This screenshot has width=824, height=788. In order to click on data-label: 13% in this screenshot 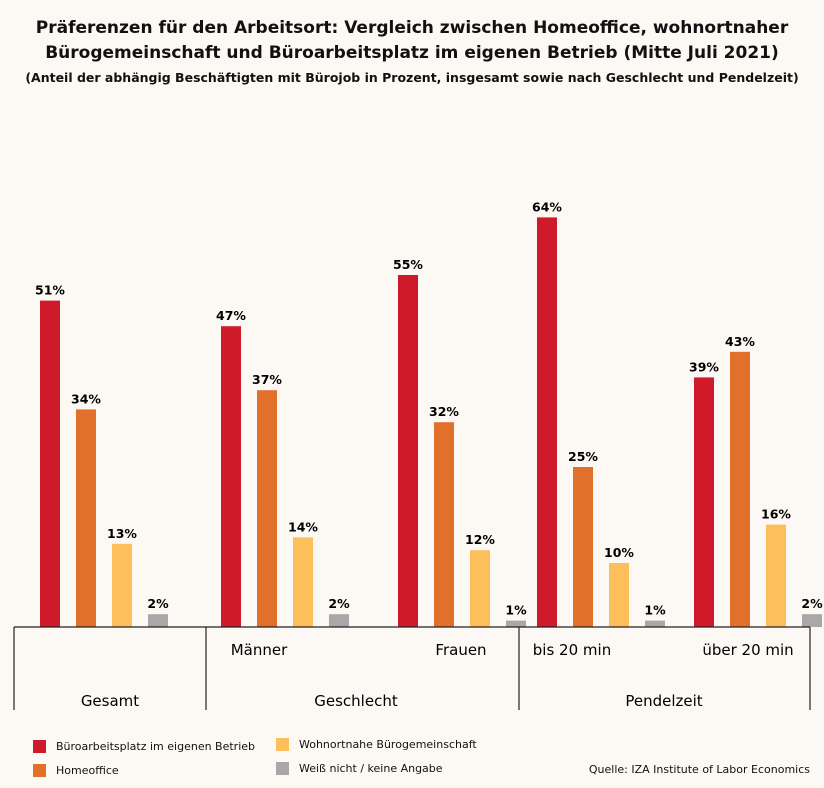, I will do `click(122, 533)`.